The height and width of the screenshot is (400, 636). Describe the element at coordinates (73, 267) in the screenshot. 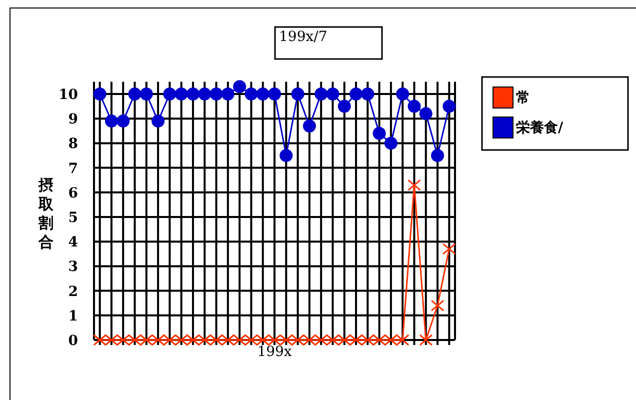

I see `y-tick-label: 3` at that location.